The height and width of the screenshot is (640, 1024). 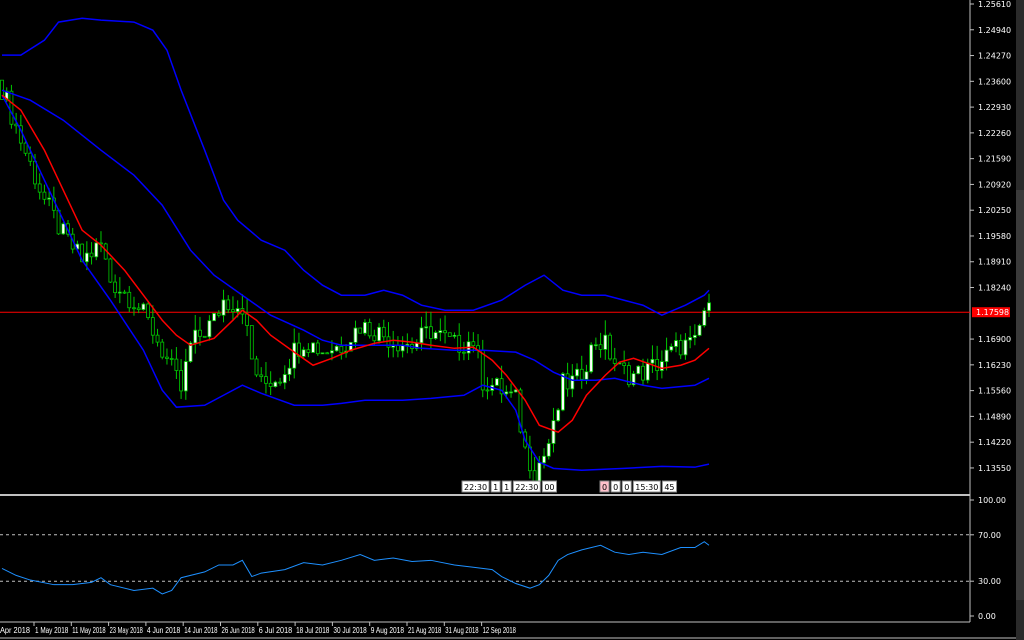 I want to click on price-tick-label: 1.24940, so click(x=994, y=30).